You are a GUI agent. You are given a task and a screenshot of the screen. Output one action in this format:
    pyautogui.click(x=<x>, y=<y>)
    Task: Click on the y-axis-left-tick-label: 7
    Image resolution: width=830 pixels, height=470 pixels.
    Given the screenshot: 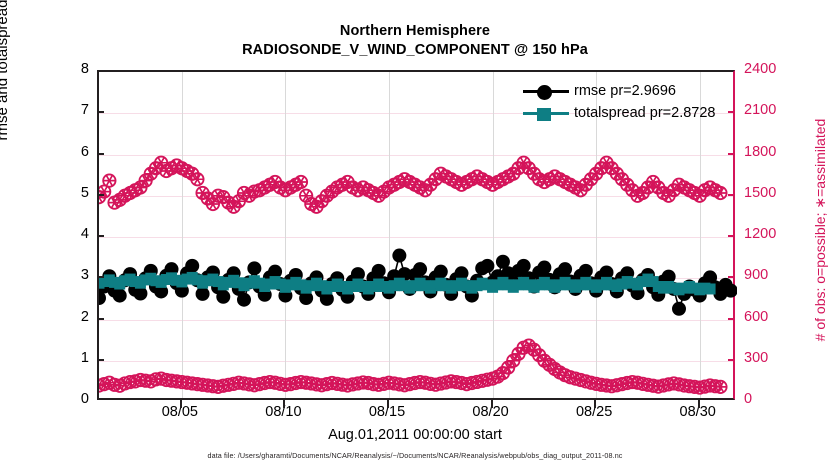 What is the action you would take?
    pyautogui.click(x=84, y=110)
    